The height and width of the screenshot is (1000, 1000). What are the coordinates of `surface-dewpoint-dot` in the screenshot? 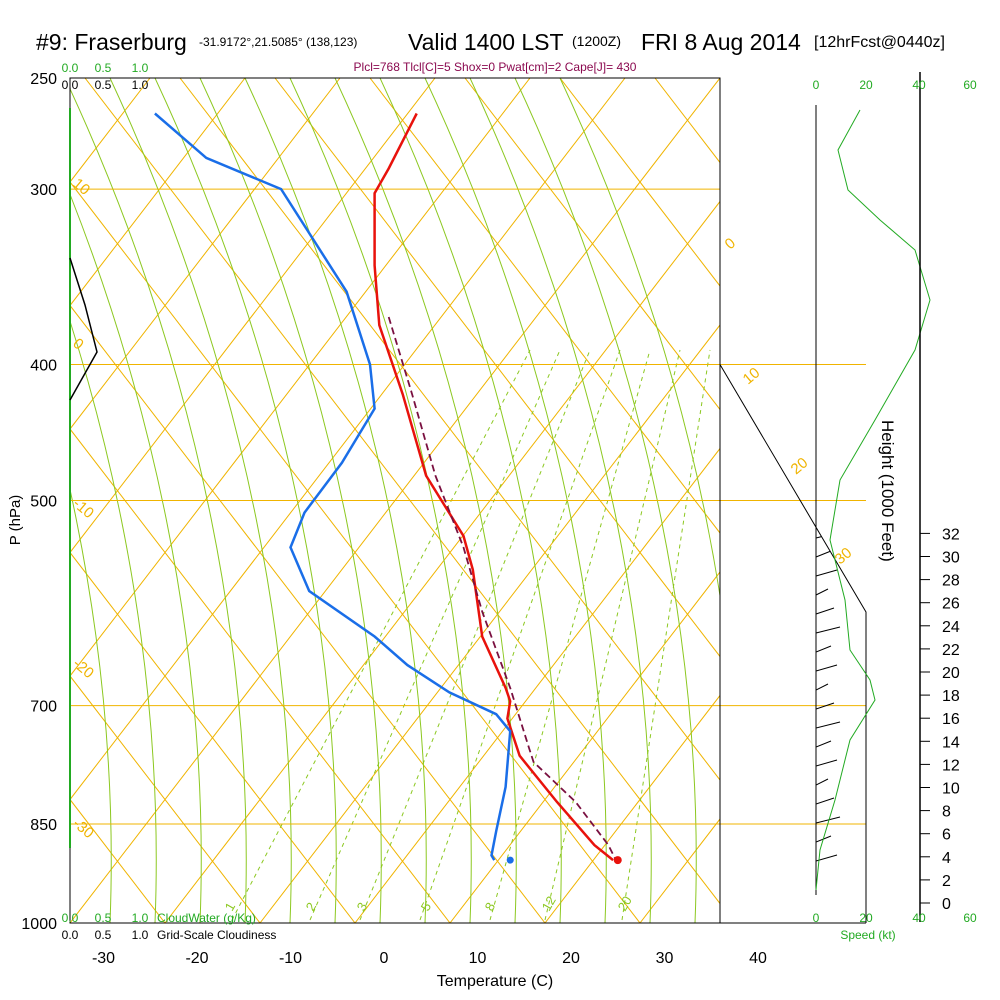 It's located at (510, 860).